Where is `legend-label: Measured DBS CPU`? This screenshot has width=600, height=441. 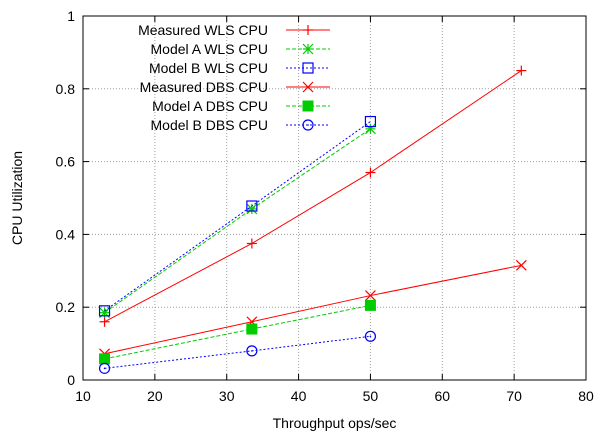
legend-label: Measured DBS CPU is located at coordinates (204, 87).